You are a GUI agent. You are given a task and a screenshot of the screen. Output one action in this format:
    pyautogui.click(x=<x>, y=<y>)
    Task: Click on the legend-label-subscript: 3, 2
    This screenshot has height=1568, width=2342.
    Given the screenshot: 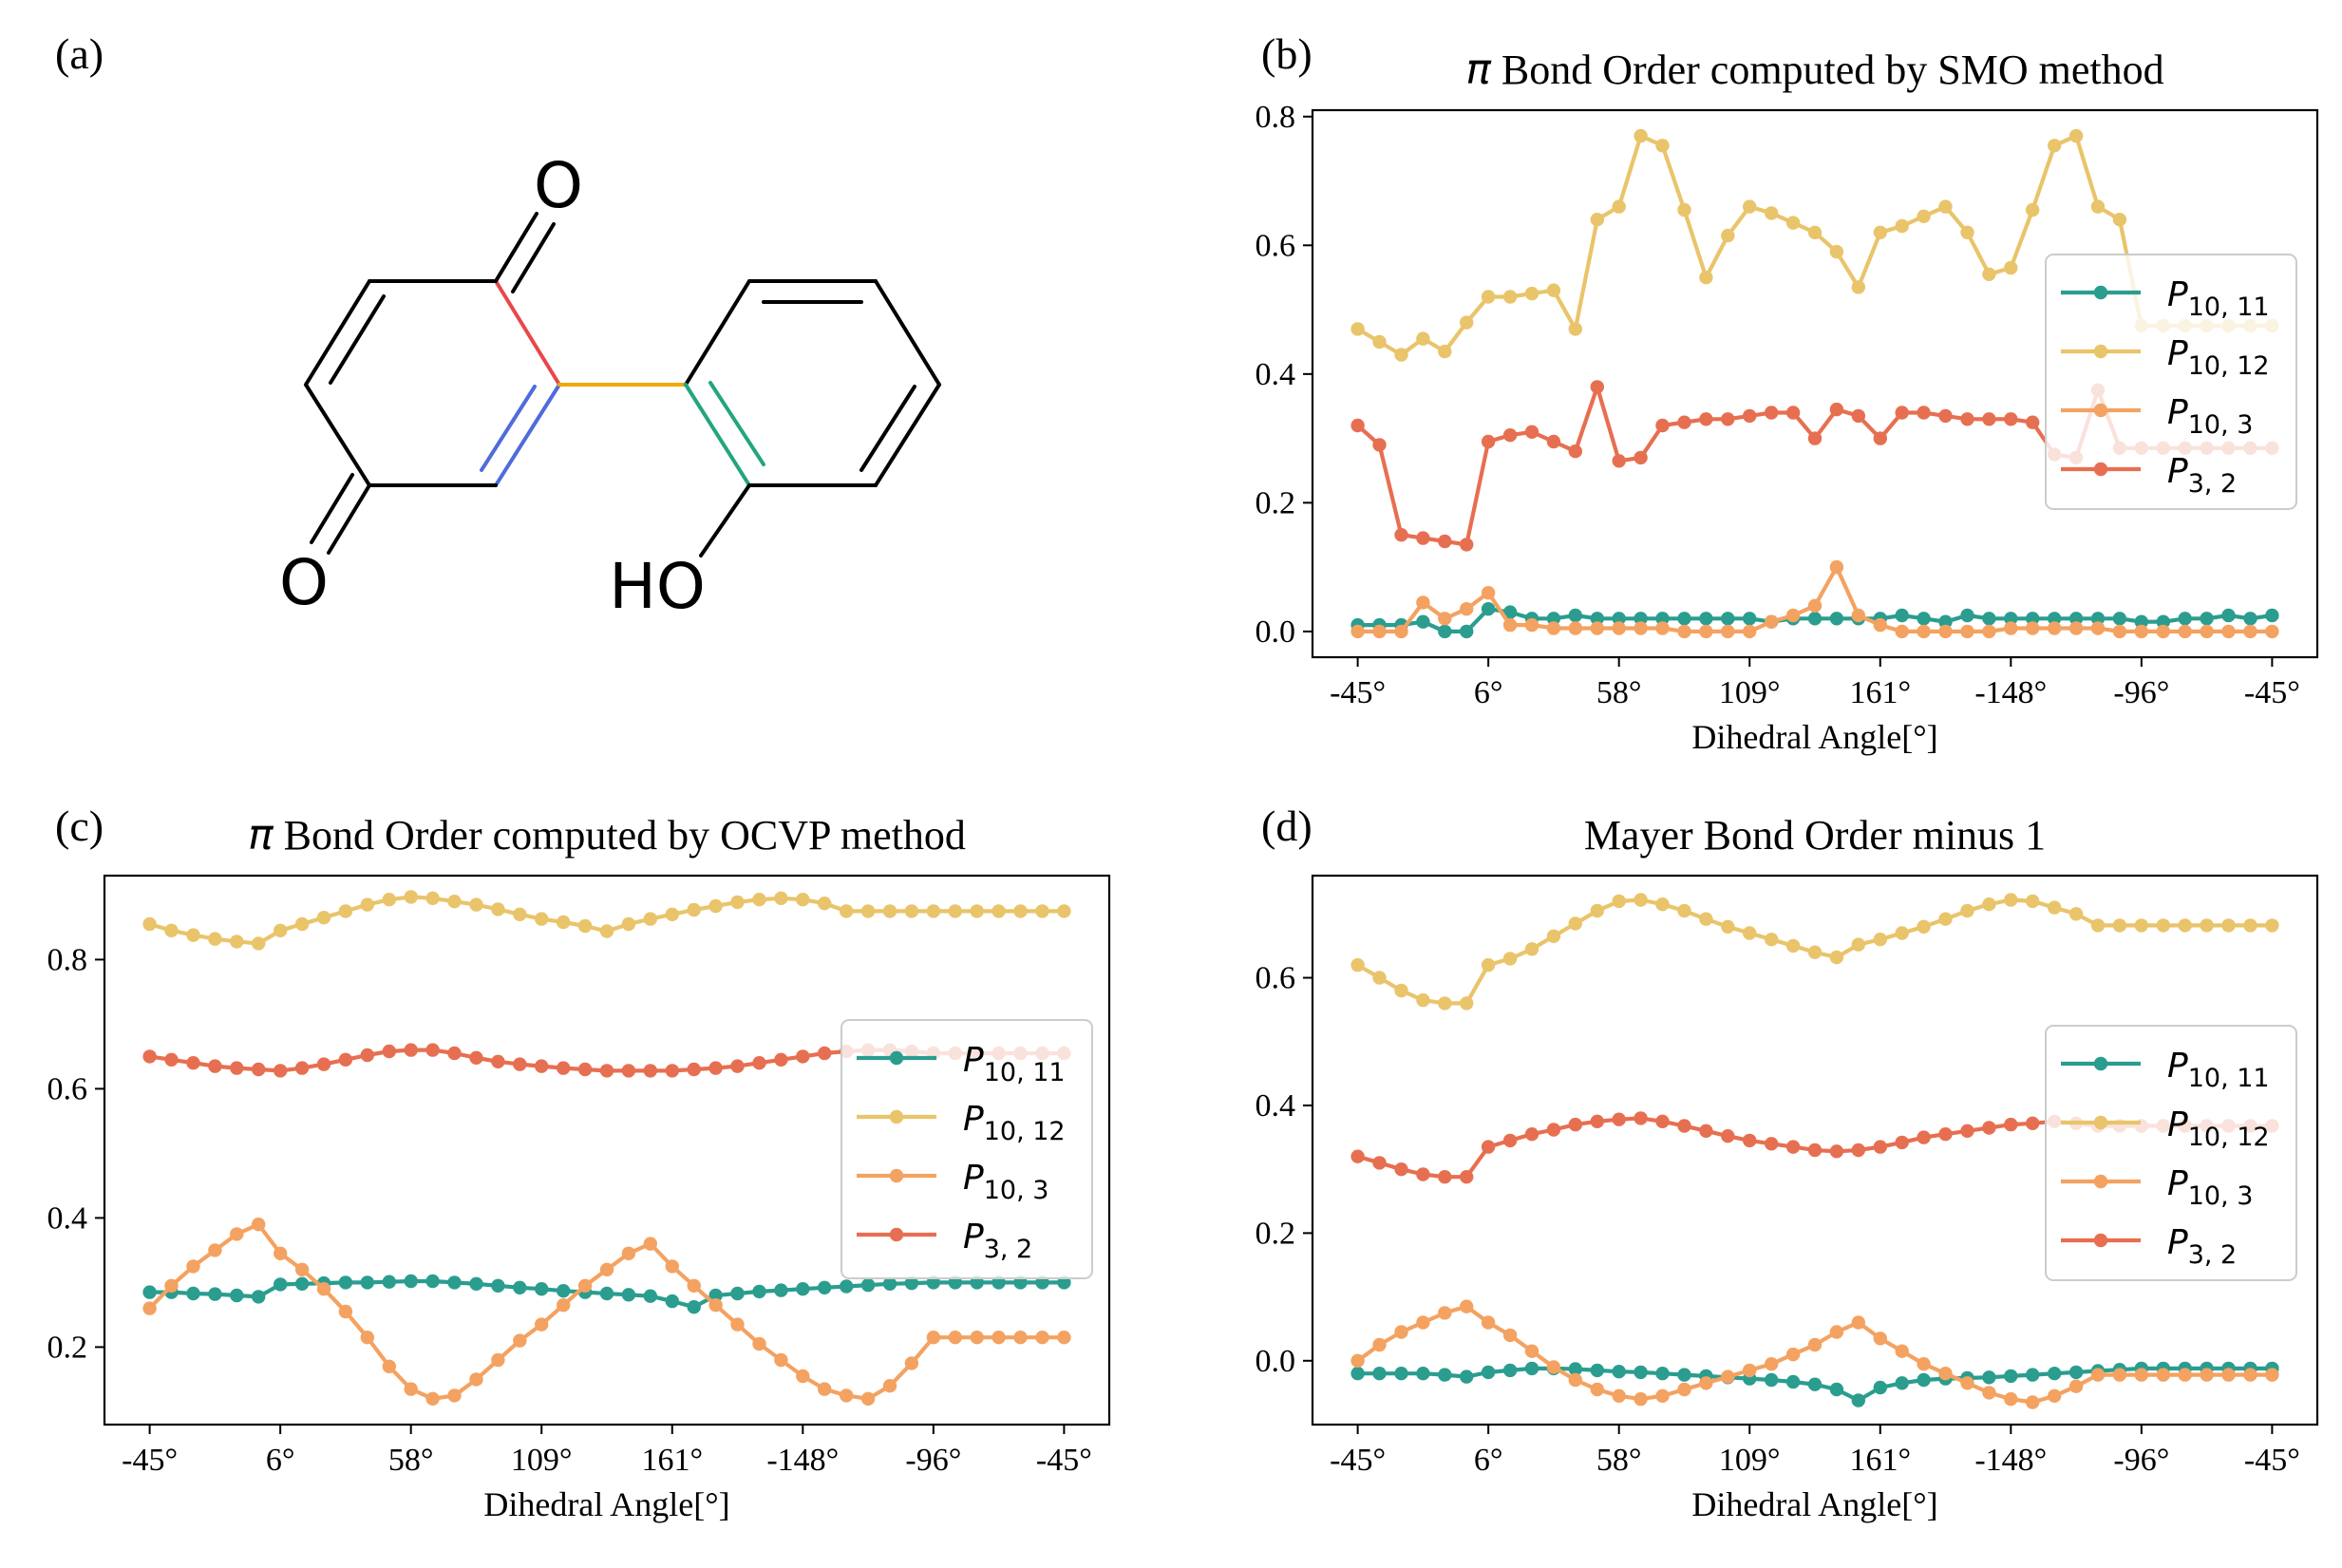 What is the action you would take?
    pyautogui.click(x=2213, y=1255)
    